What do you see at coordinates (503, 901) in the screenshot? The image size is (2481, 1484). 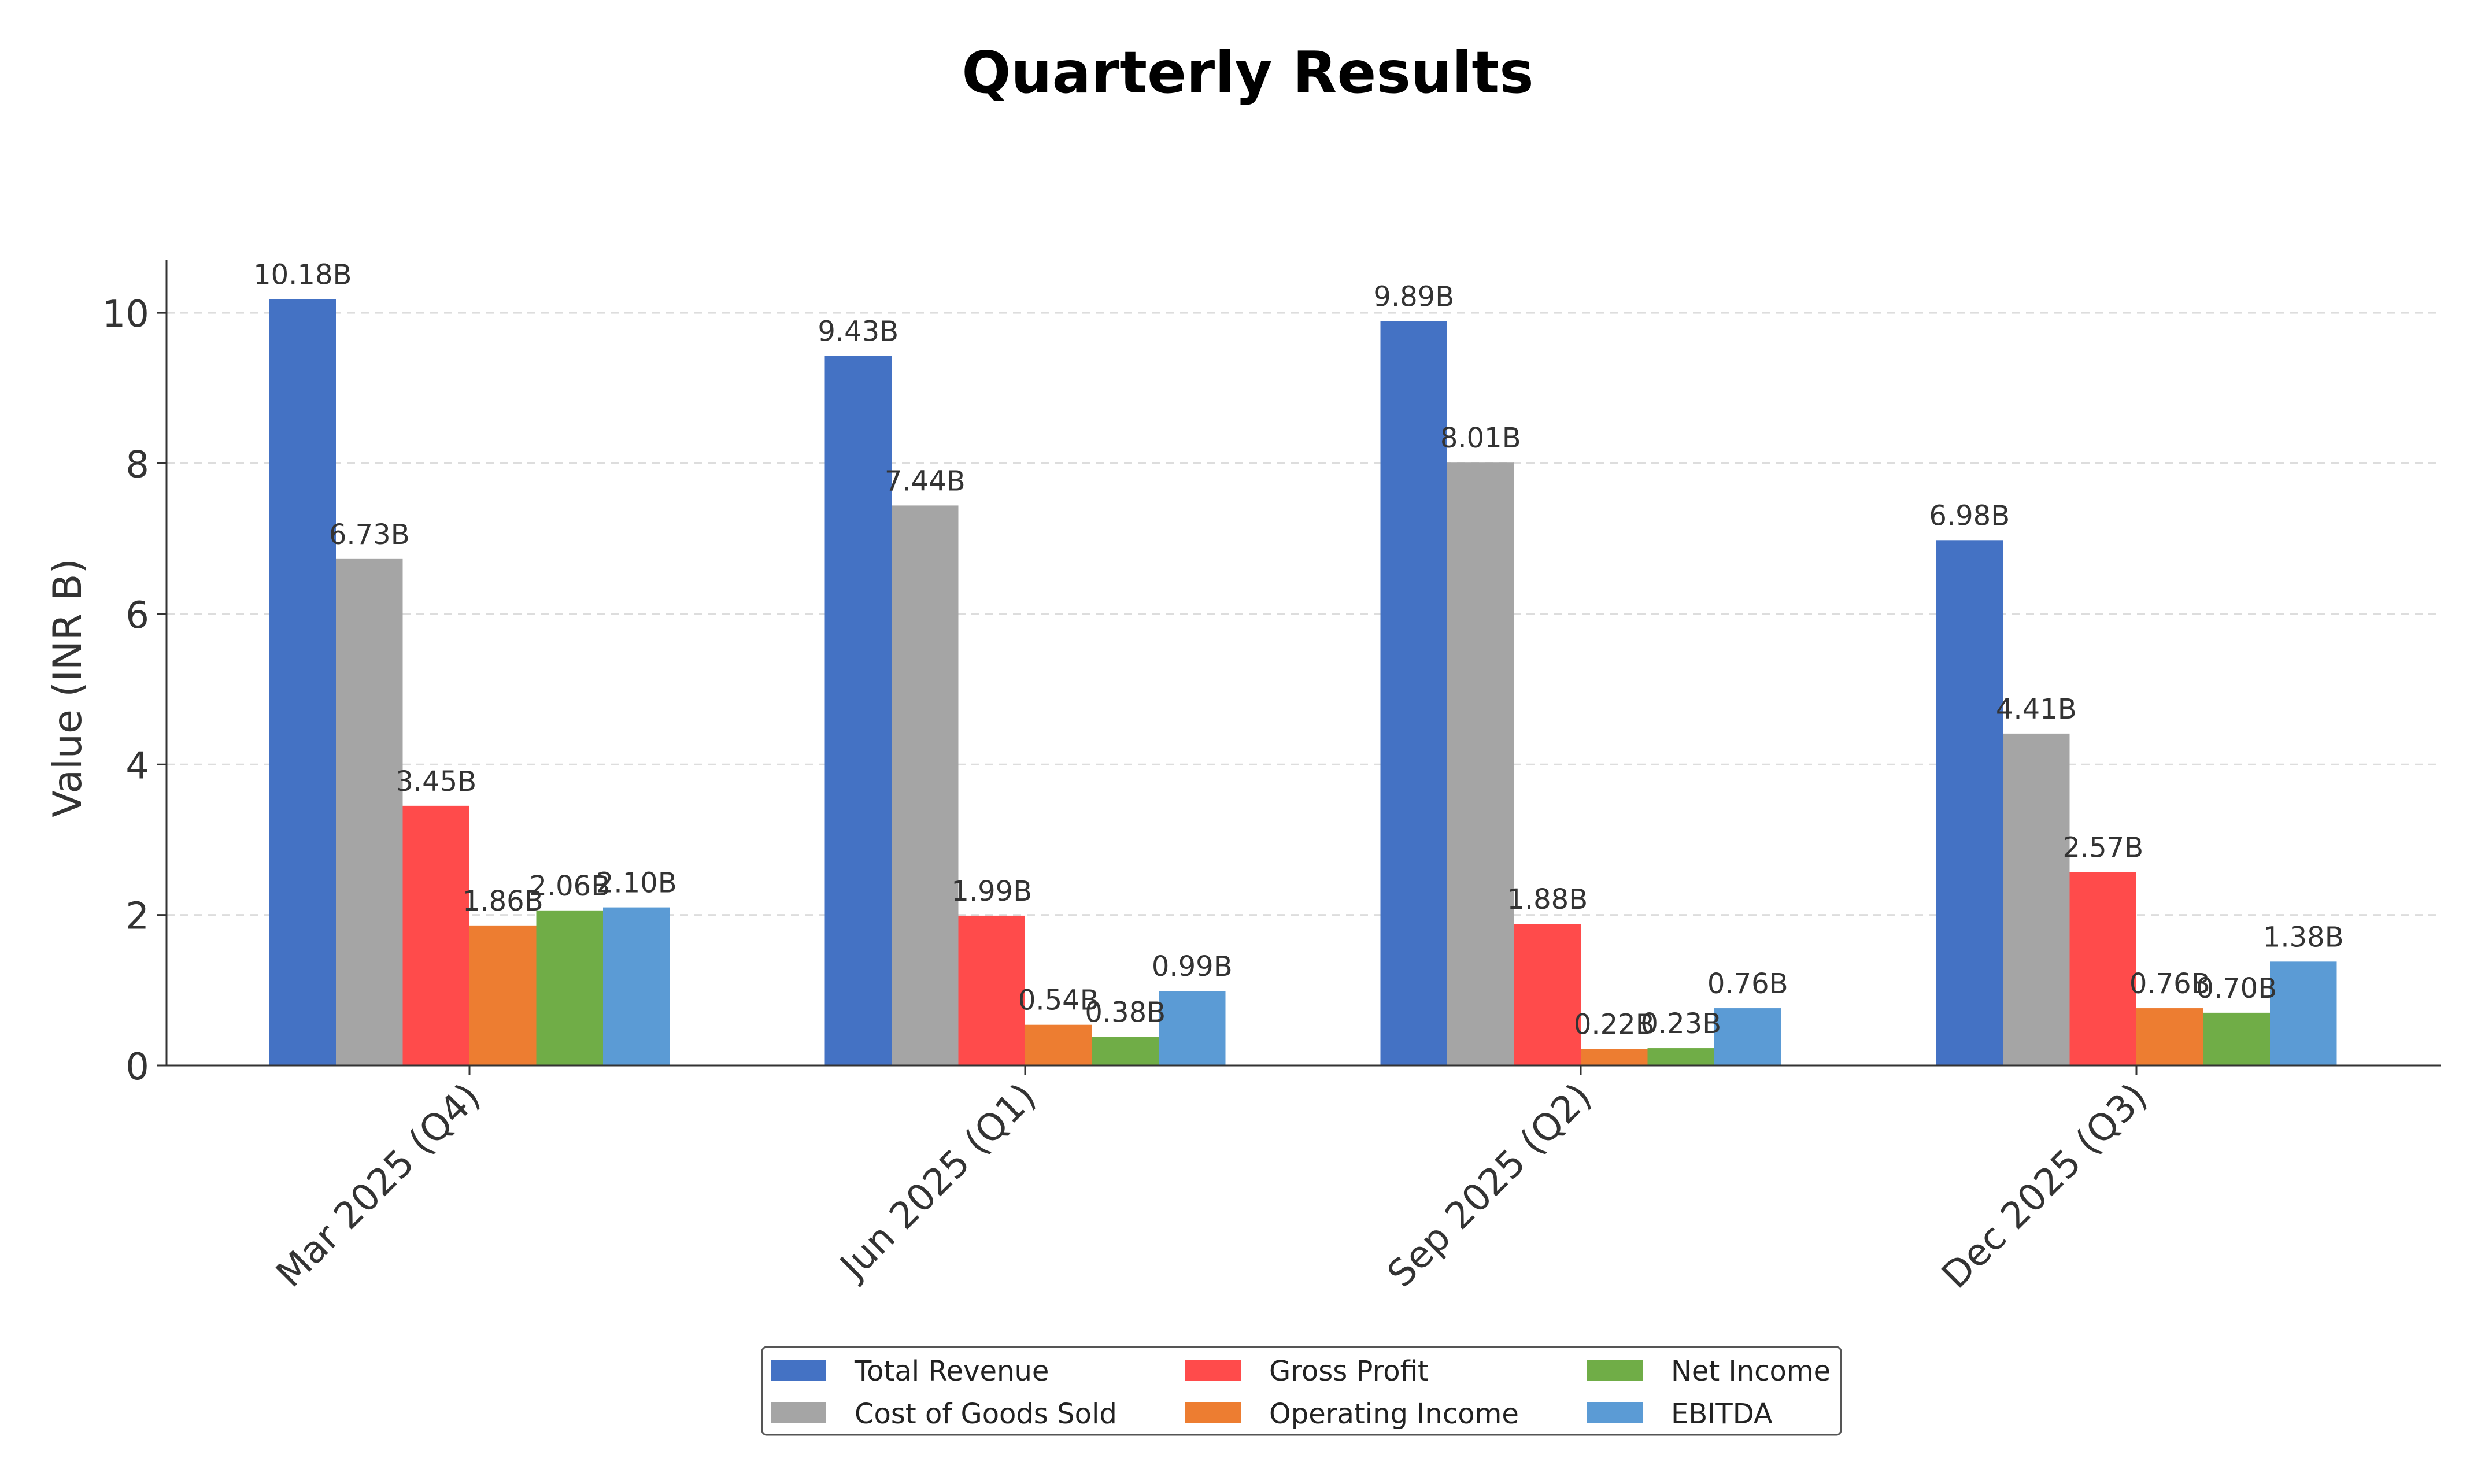 I see `data-label: 1.86B` at bounding box center [503, 901].